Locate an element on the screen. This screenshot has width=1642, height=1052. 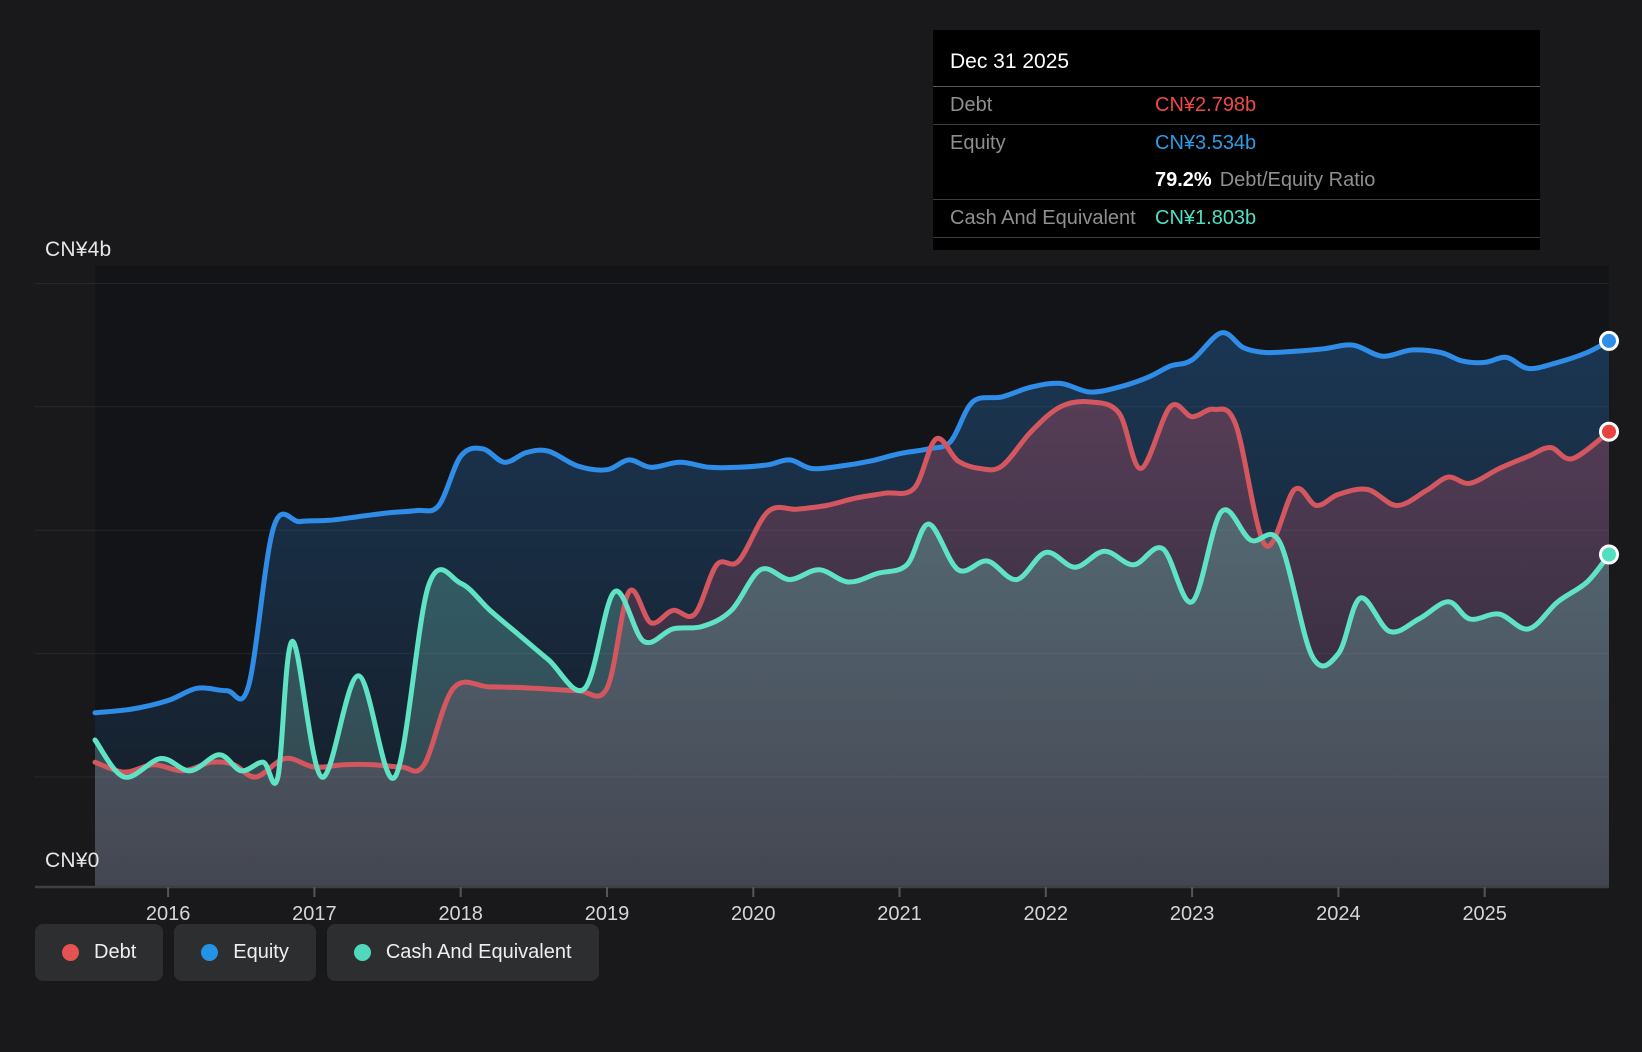
tooltip-date: Dec 31 2025 is located at coordinates (1010, 61).